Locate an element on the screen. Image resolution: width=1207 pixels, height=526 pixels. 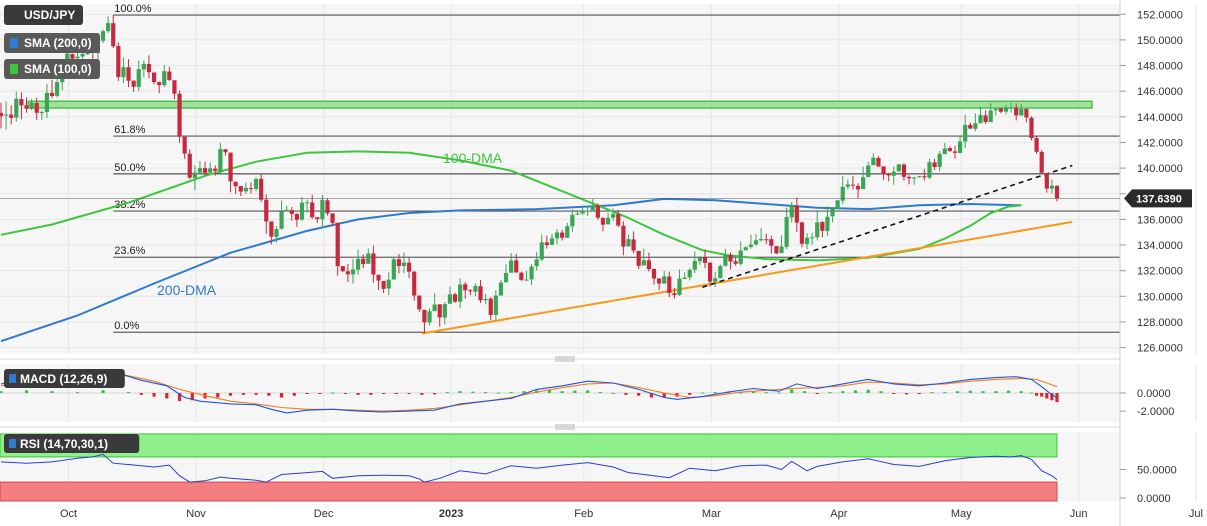
macd-line is located at coordinates (529, 391).